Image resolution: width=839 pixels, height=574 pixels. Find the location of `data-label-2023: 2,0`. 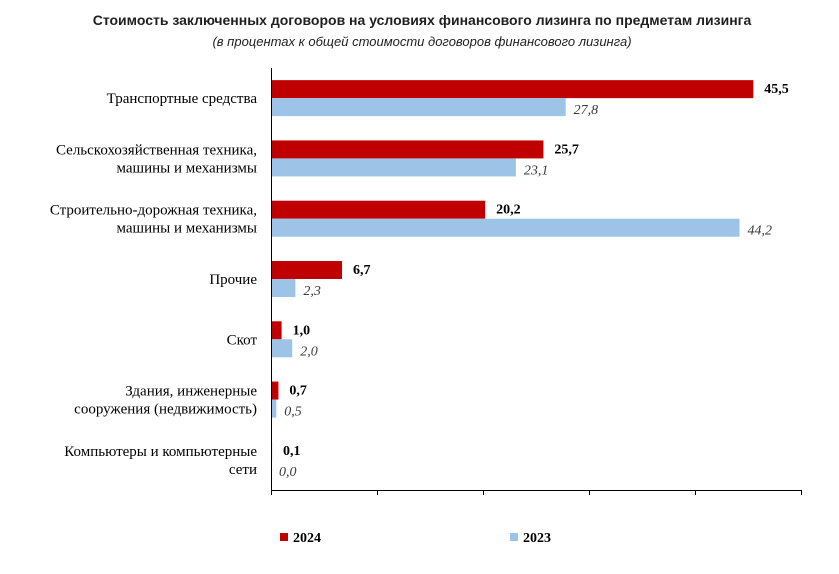

data-label-2023: 2,0 is located at coordinates (309, 351).